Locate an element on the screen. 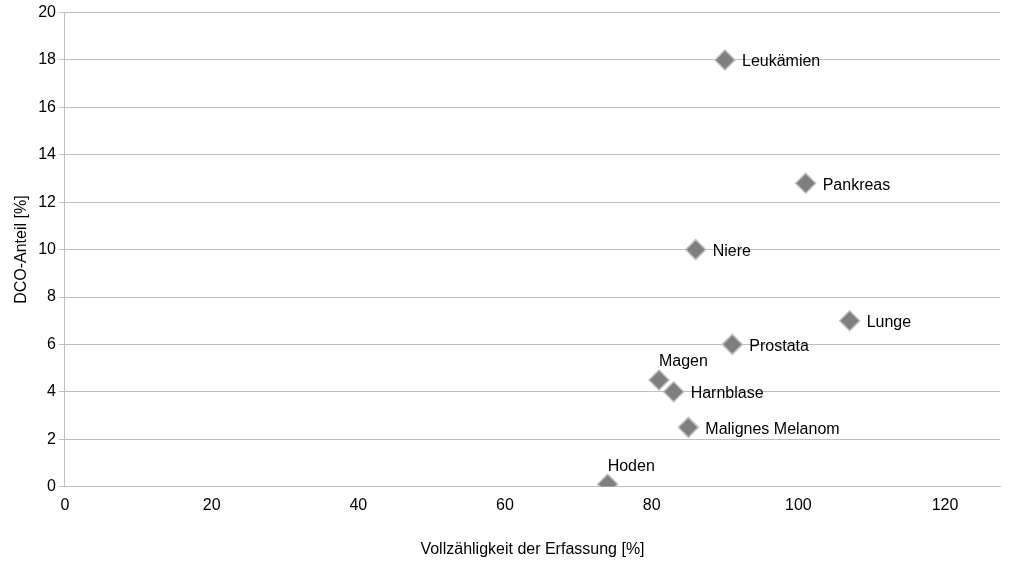  annotation: Pankreas is located at coordinates (856, 184).